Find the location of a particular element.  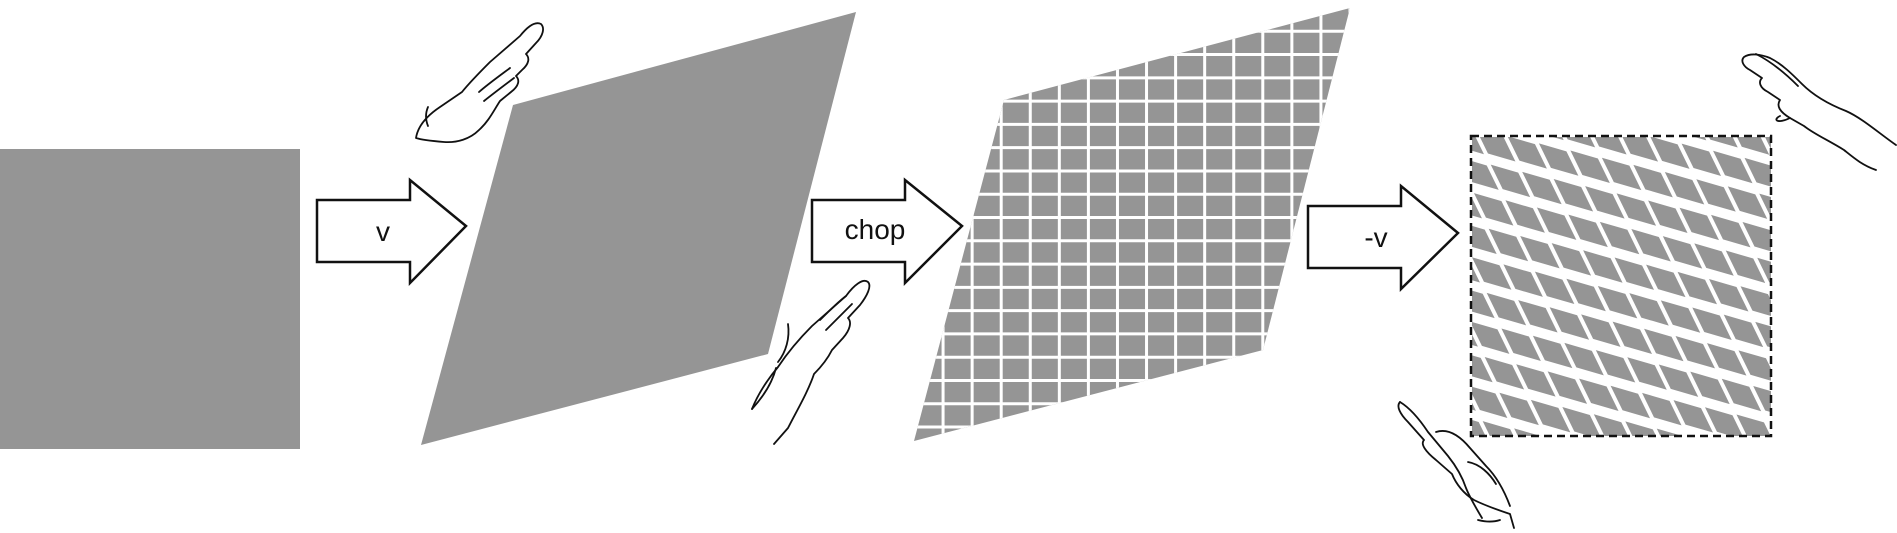

arrow-label-chop: chop is located at coordinates (875, 229).